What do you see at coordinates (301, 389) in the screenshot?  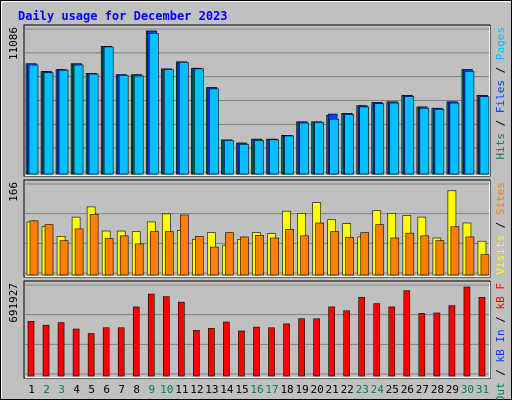 I see `x-label-day-19: 19` at bounding box center [301, 389].